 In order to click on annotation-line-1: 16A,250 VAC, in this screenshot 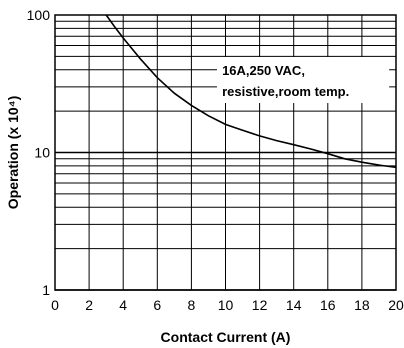, I will do `click(263, 70)`.